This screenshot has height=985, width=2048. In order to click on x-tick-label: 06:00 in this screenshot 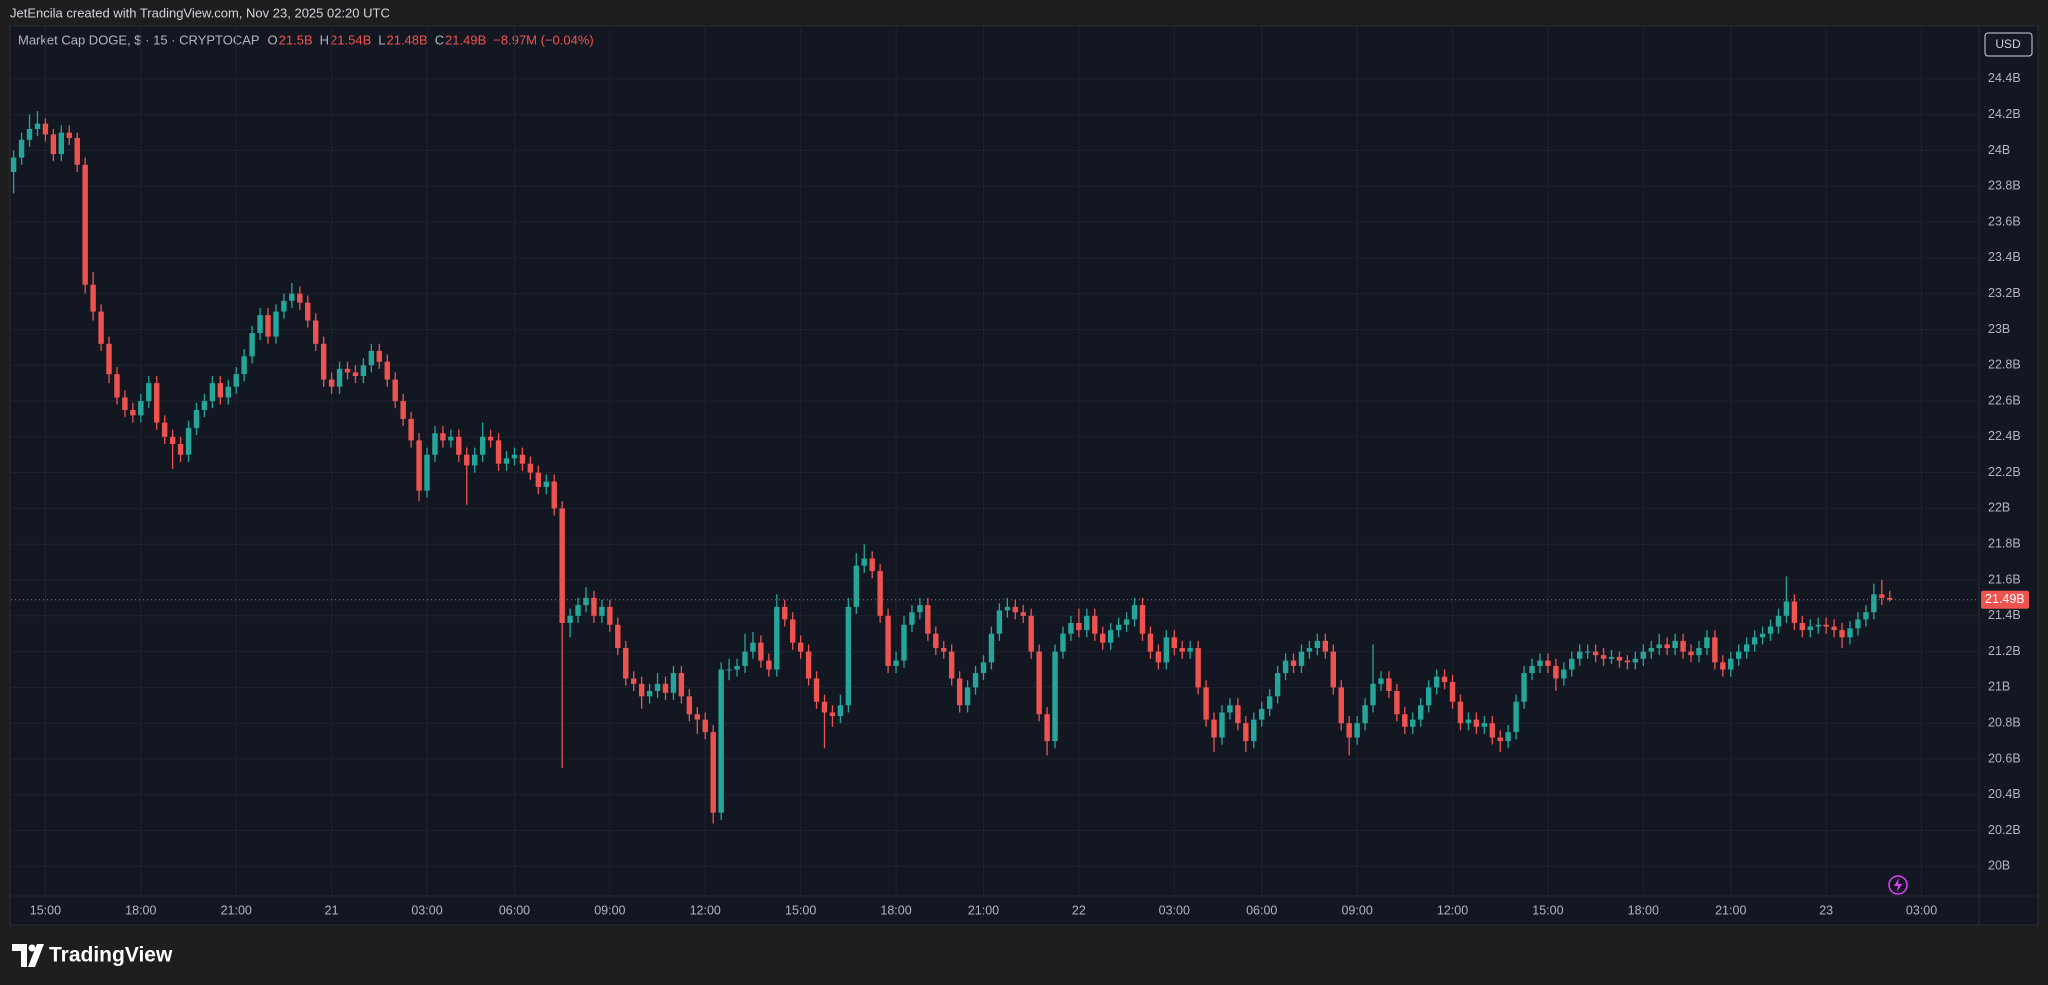, I will do `click(514, 910)`.